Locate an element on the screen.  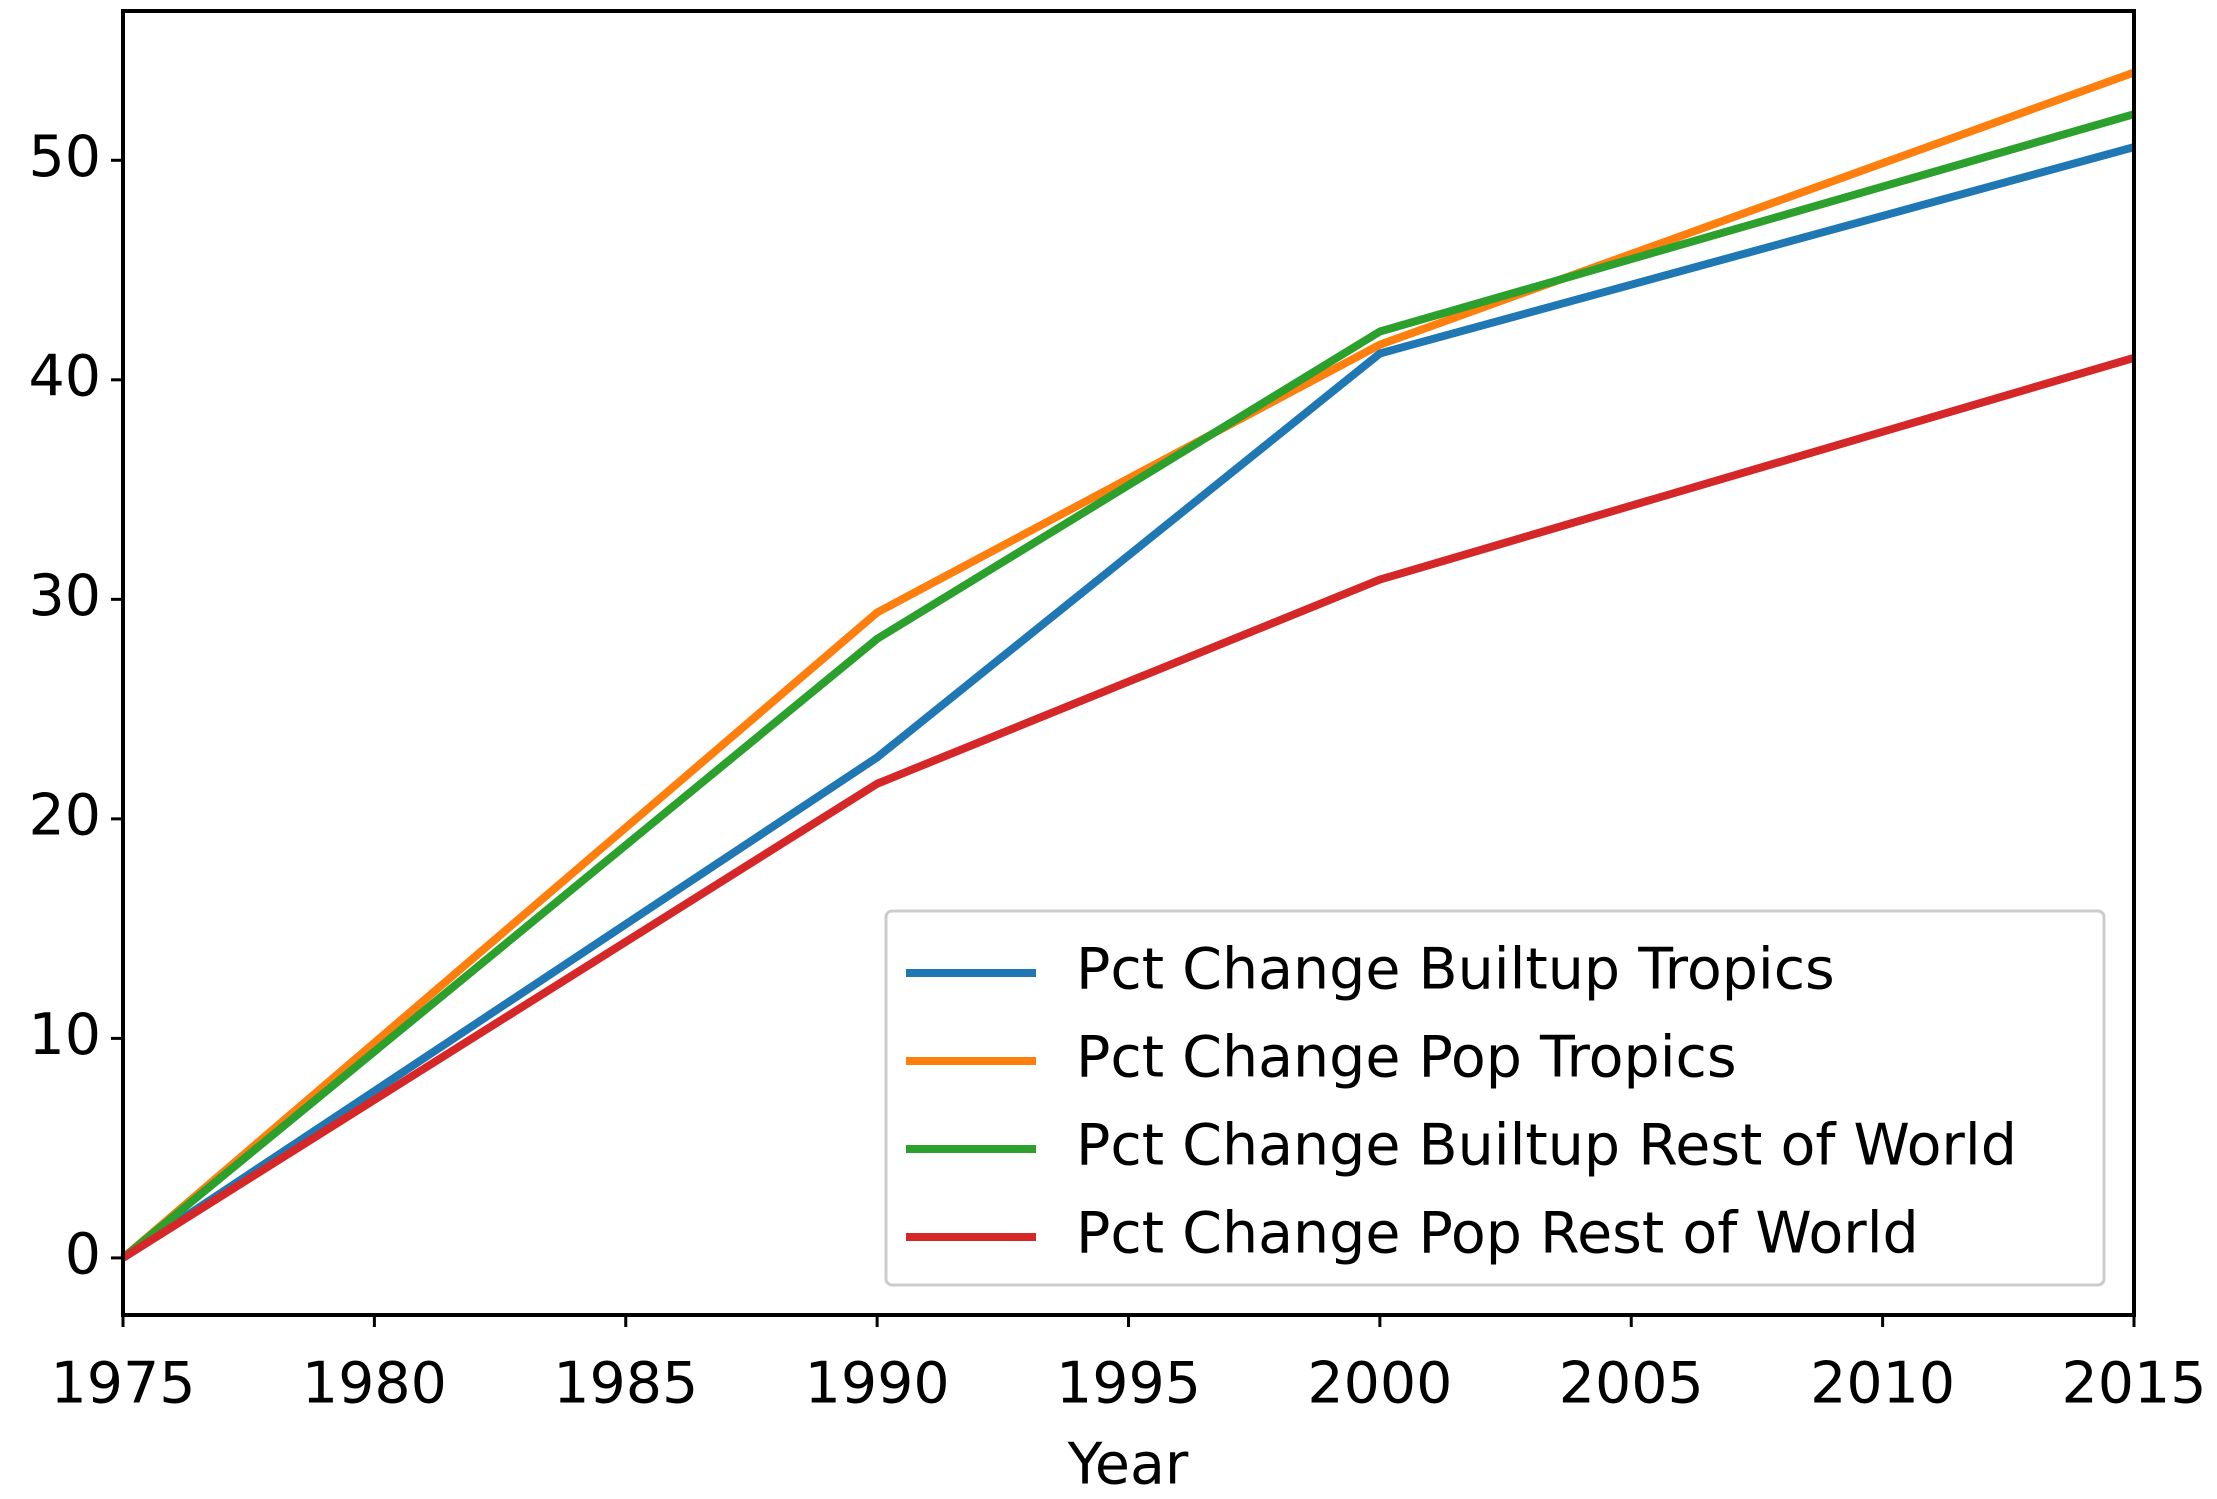
x-tick-label: 1995 is located at coordinates (1128, 1384).